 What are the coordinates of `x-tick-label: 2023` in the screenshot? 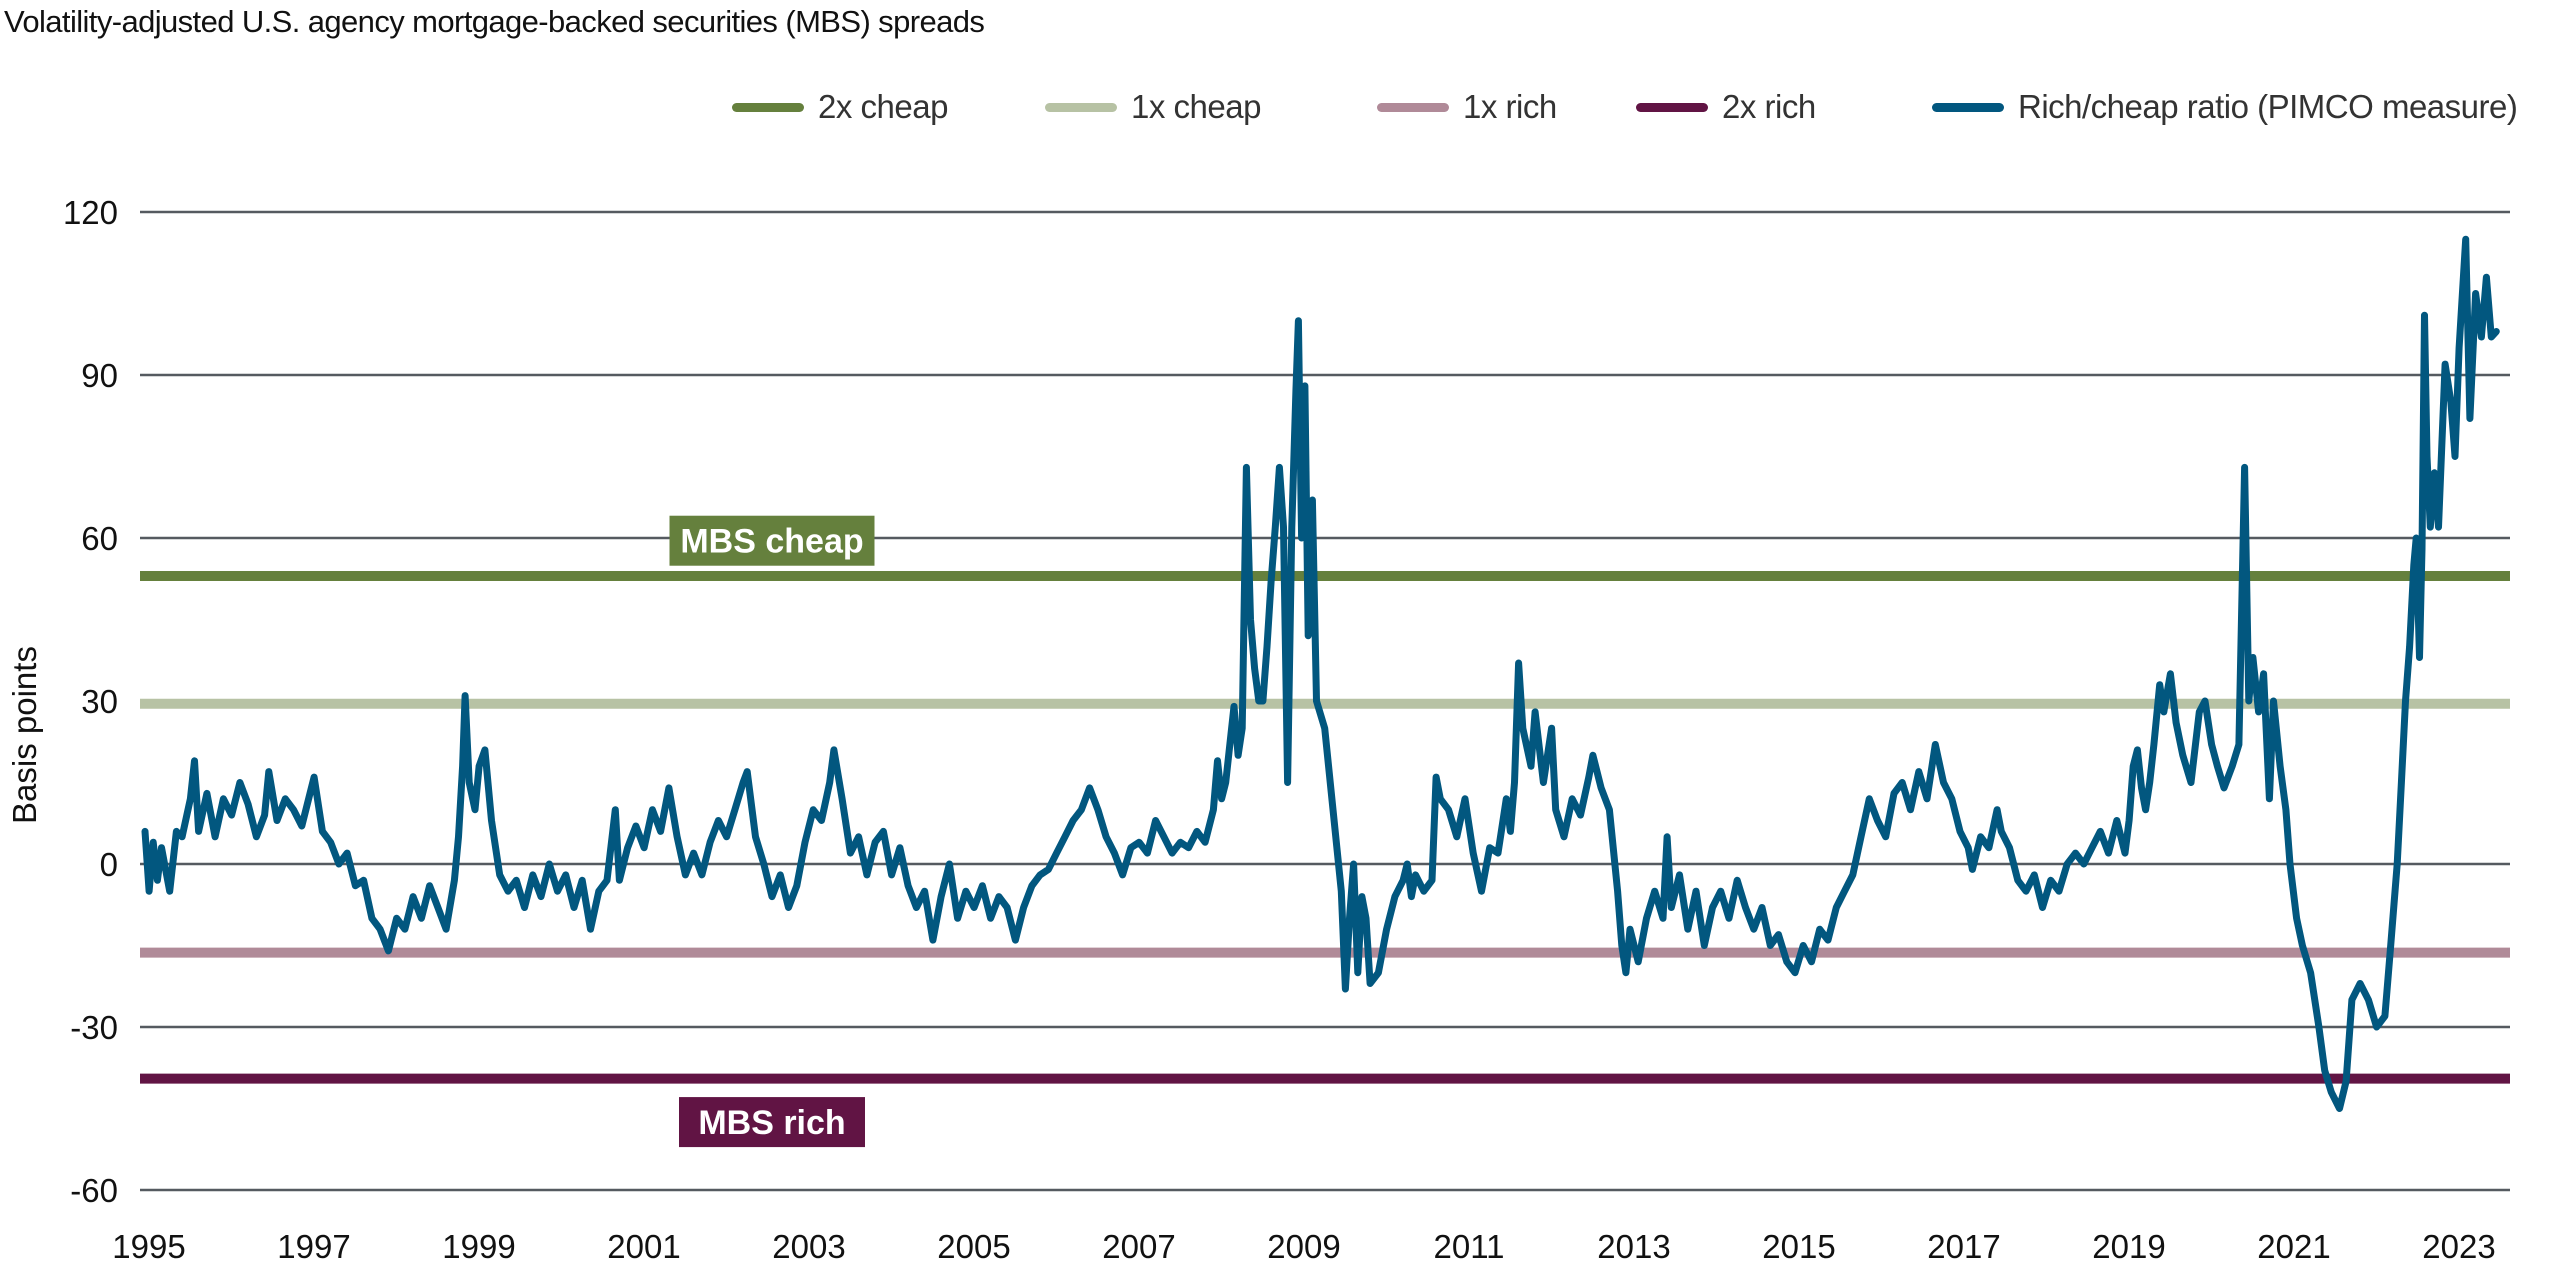 It's located at (2458, 1246).